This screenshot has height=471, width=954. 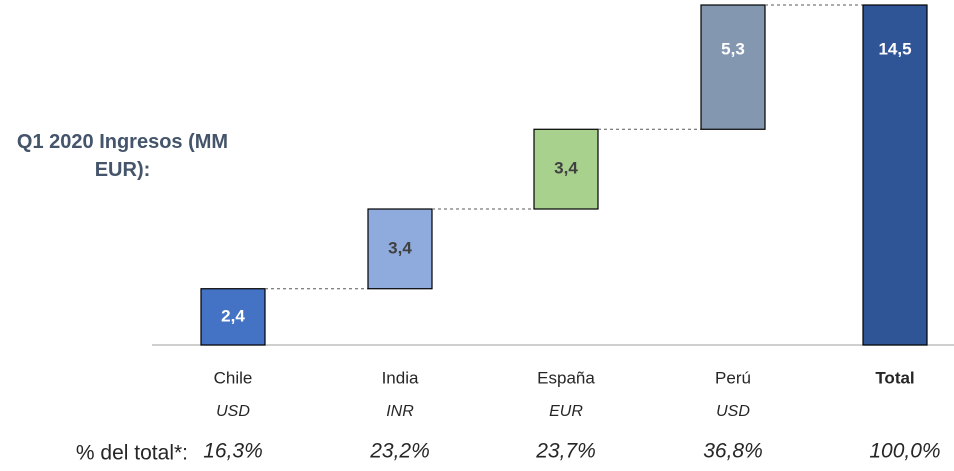 What do you see at coordinates (565, 451) in the screenshot?
I see `share-label: 23,7%` at bounding box center [565, 451].